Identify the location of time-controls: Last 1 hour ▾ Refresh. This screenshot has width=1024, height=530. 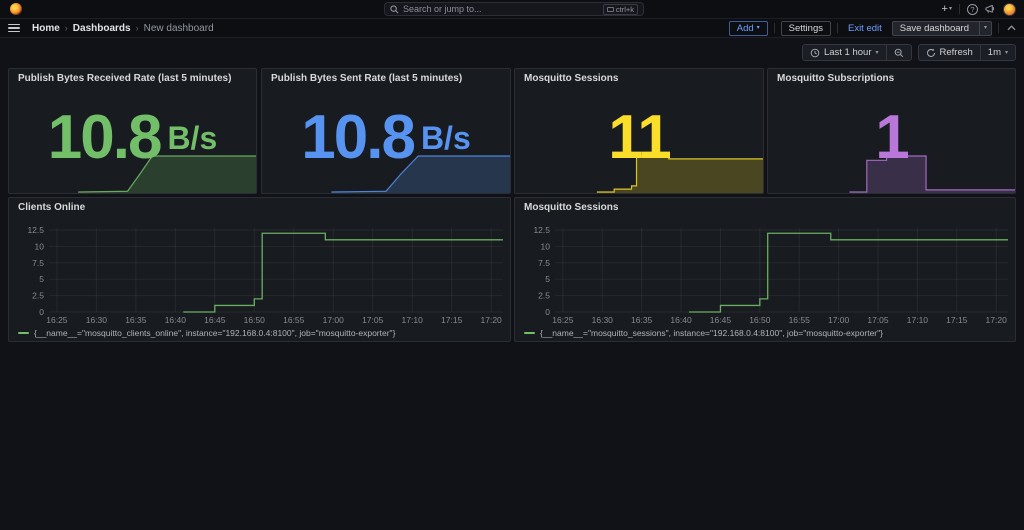
(908, 52).